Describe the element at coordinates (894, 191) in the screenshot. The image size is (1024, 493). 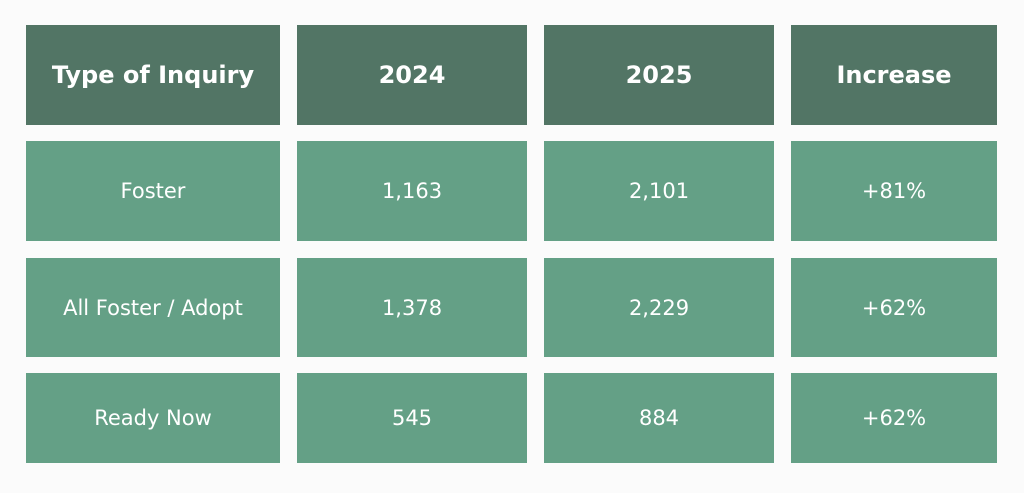
I see `table-cell: +81%` at that location.